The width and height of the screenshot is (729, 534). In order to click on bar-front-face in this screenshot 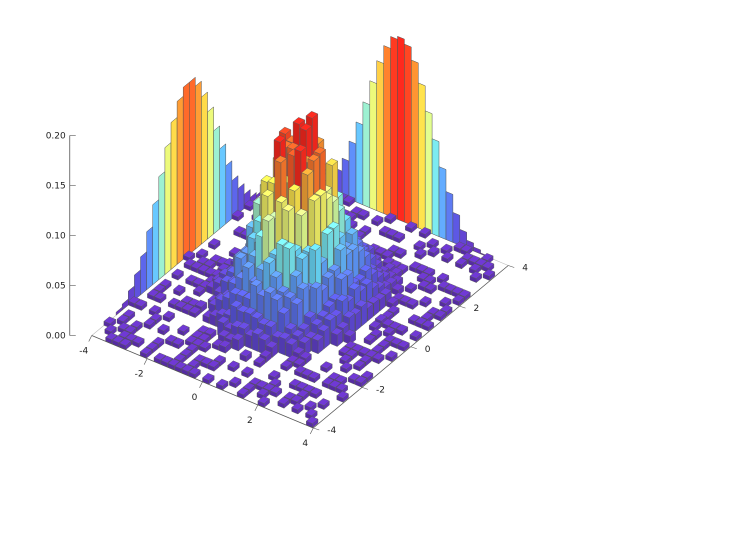, I will do `click(255, 342)`.